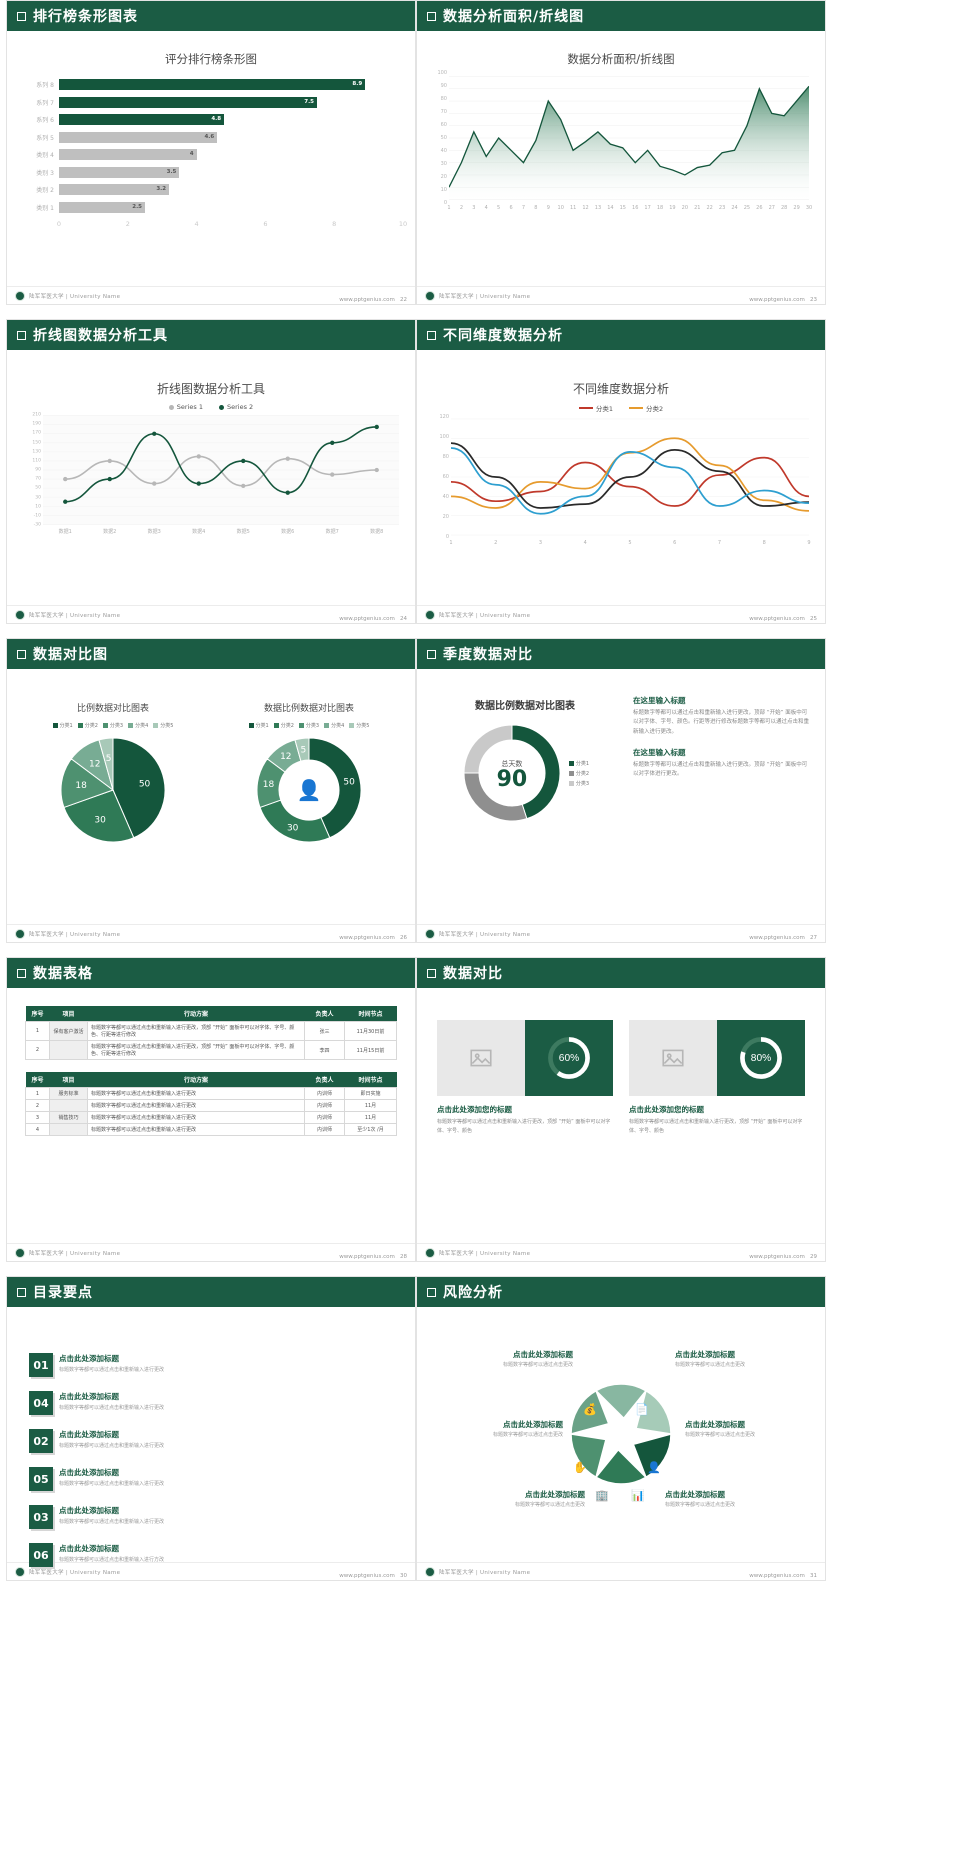 This screenshot has height=1850, width=960. I want to click on table-cell: 内训师, so click(324, 1093).